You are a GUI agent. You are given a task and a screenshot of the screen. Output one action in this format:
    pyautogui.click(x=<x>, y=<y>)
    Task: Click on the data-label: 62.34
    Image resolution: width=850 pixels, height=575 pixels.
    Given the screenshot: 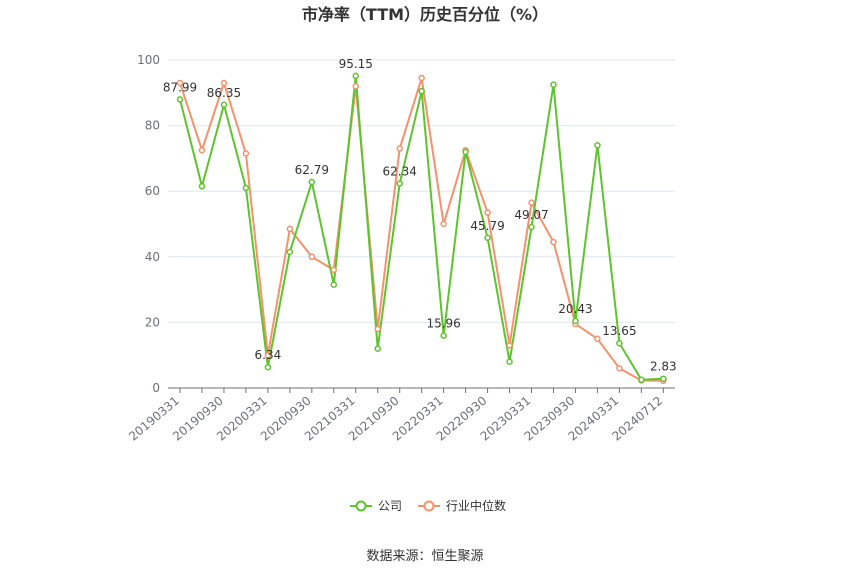 What is the action you would take?
    pyautogui.click(x=400, y=172)
    